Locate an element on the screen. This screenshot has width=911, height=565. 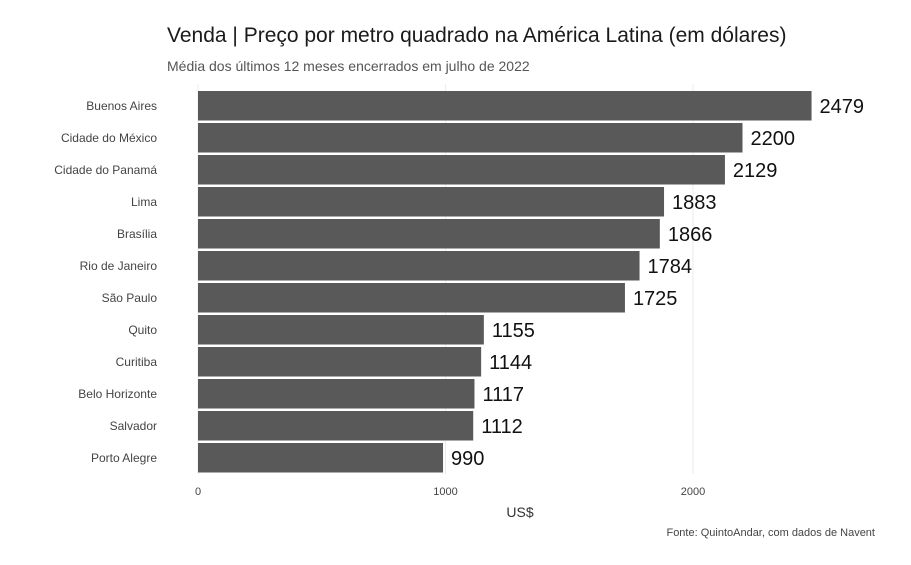
data-label: 1784 is located at coordinates (670, 267).